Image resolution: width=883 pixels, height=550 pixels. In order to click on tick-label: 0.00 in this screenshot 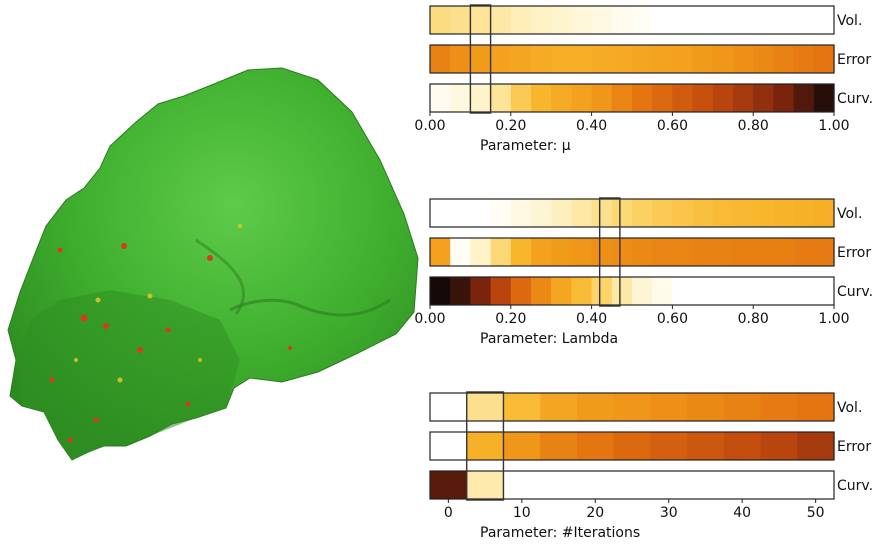, I will do `click(429, 126)`.